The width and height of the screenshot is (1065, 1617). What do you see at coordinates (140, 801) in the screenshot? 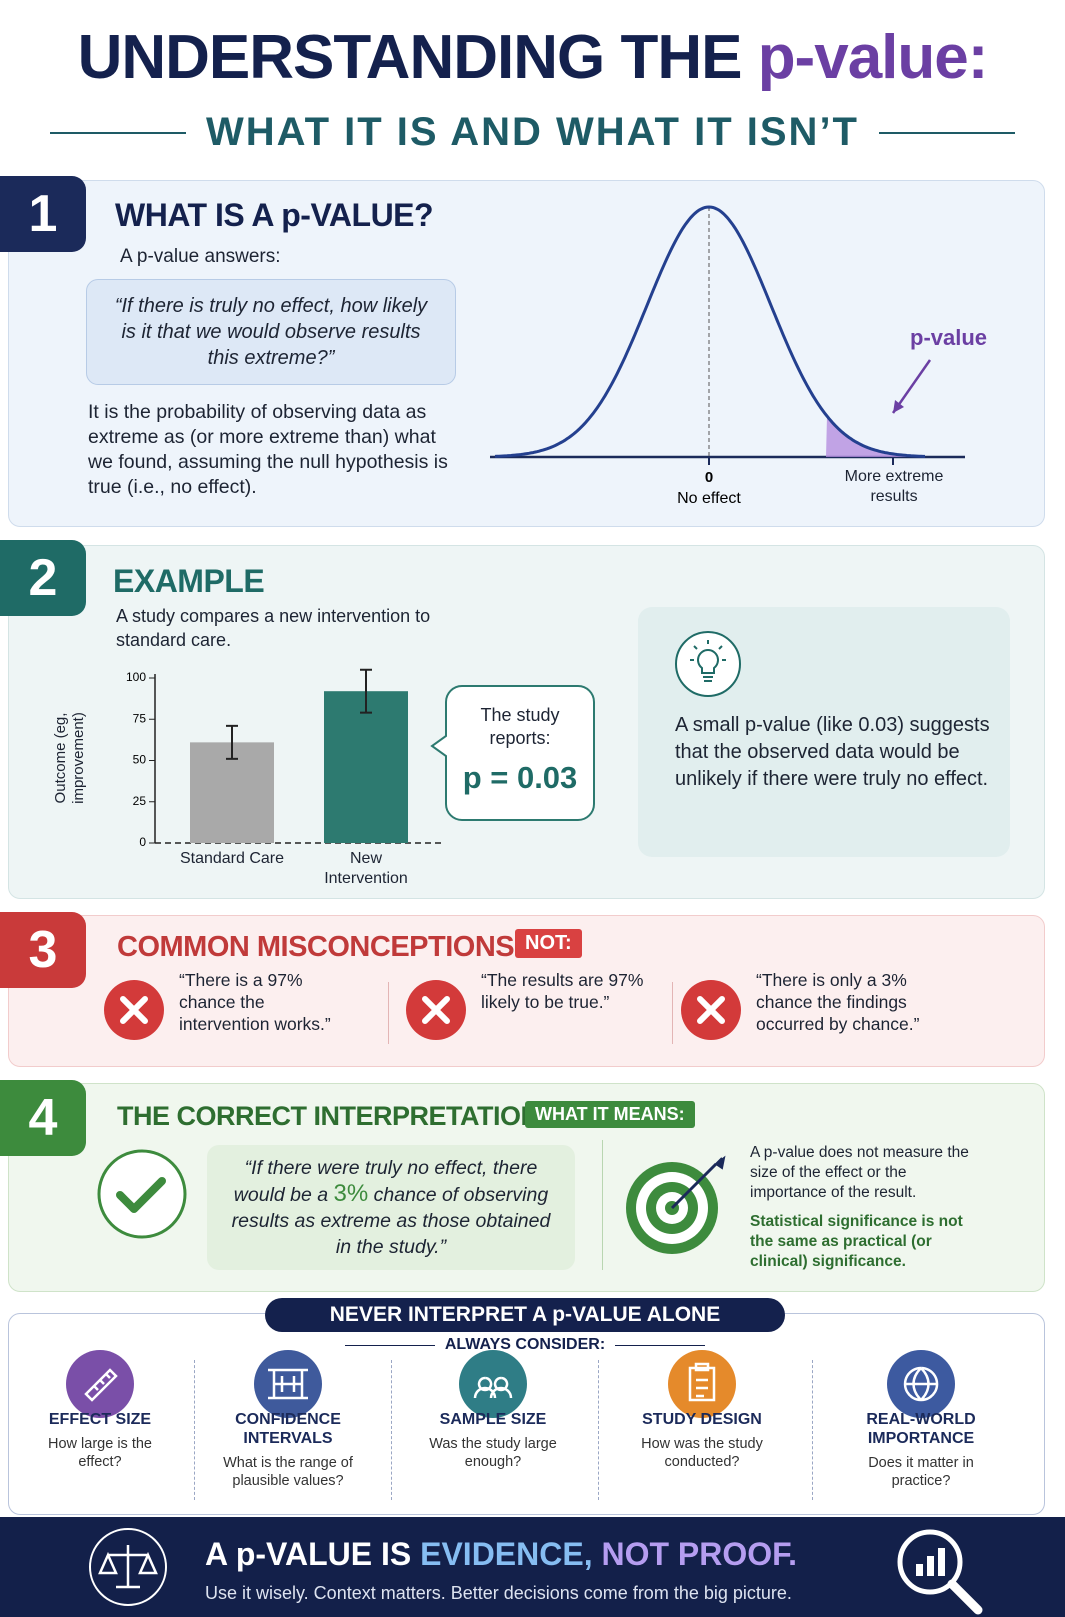
I see `y-tick-label: 25` at bounding box center [140, 801].